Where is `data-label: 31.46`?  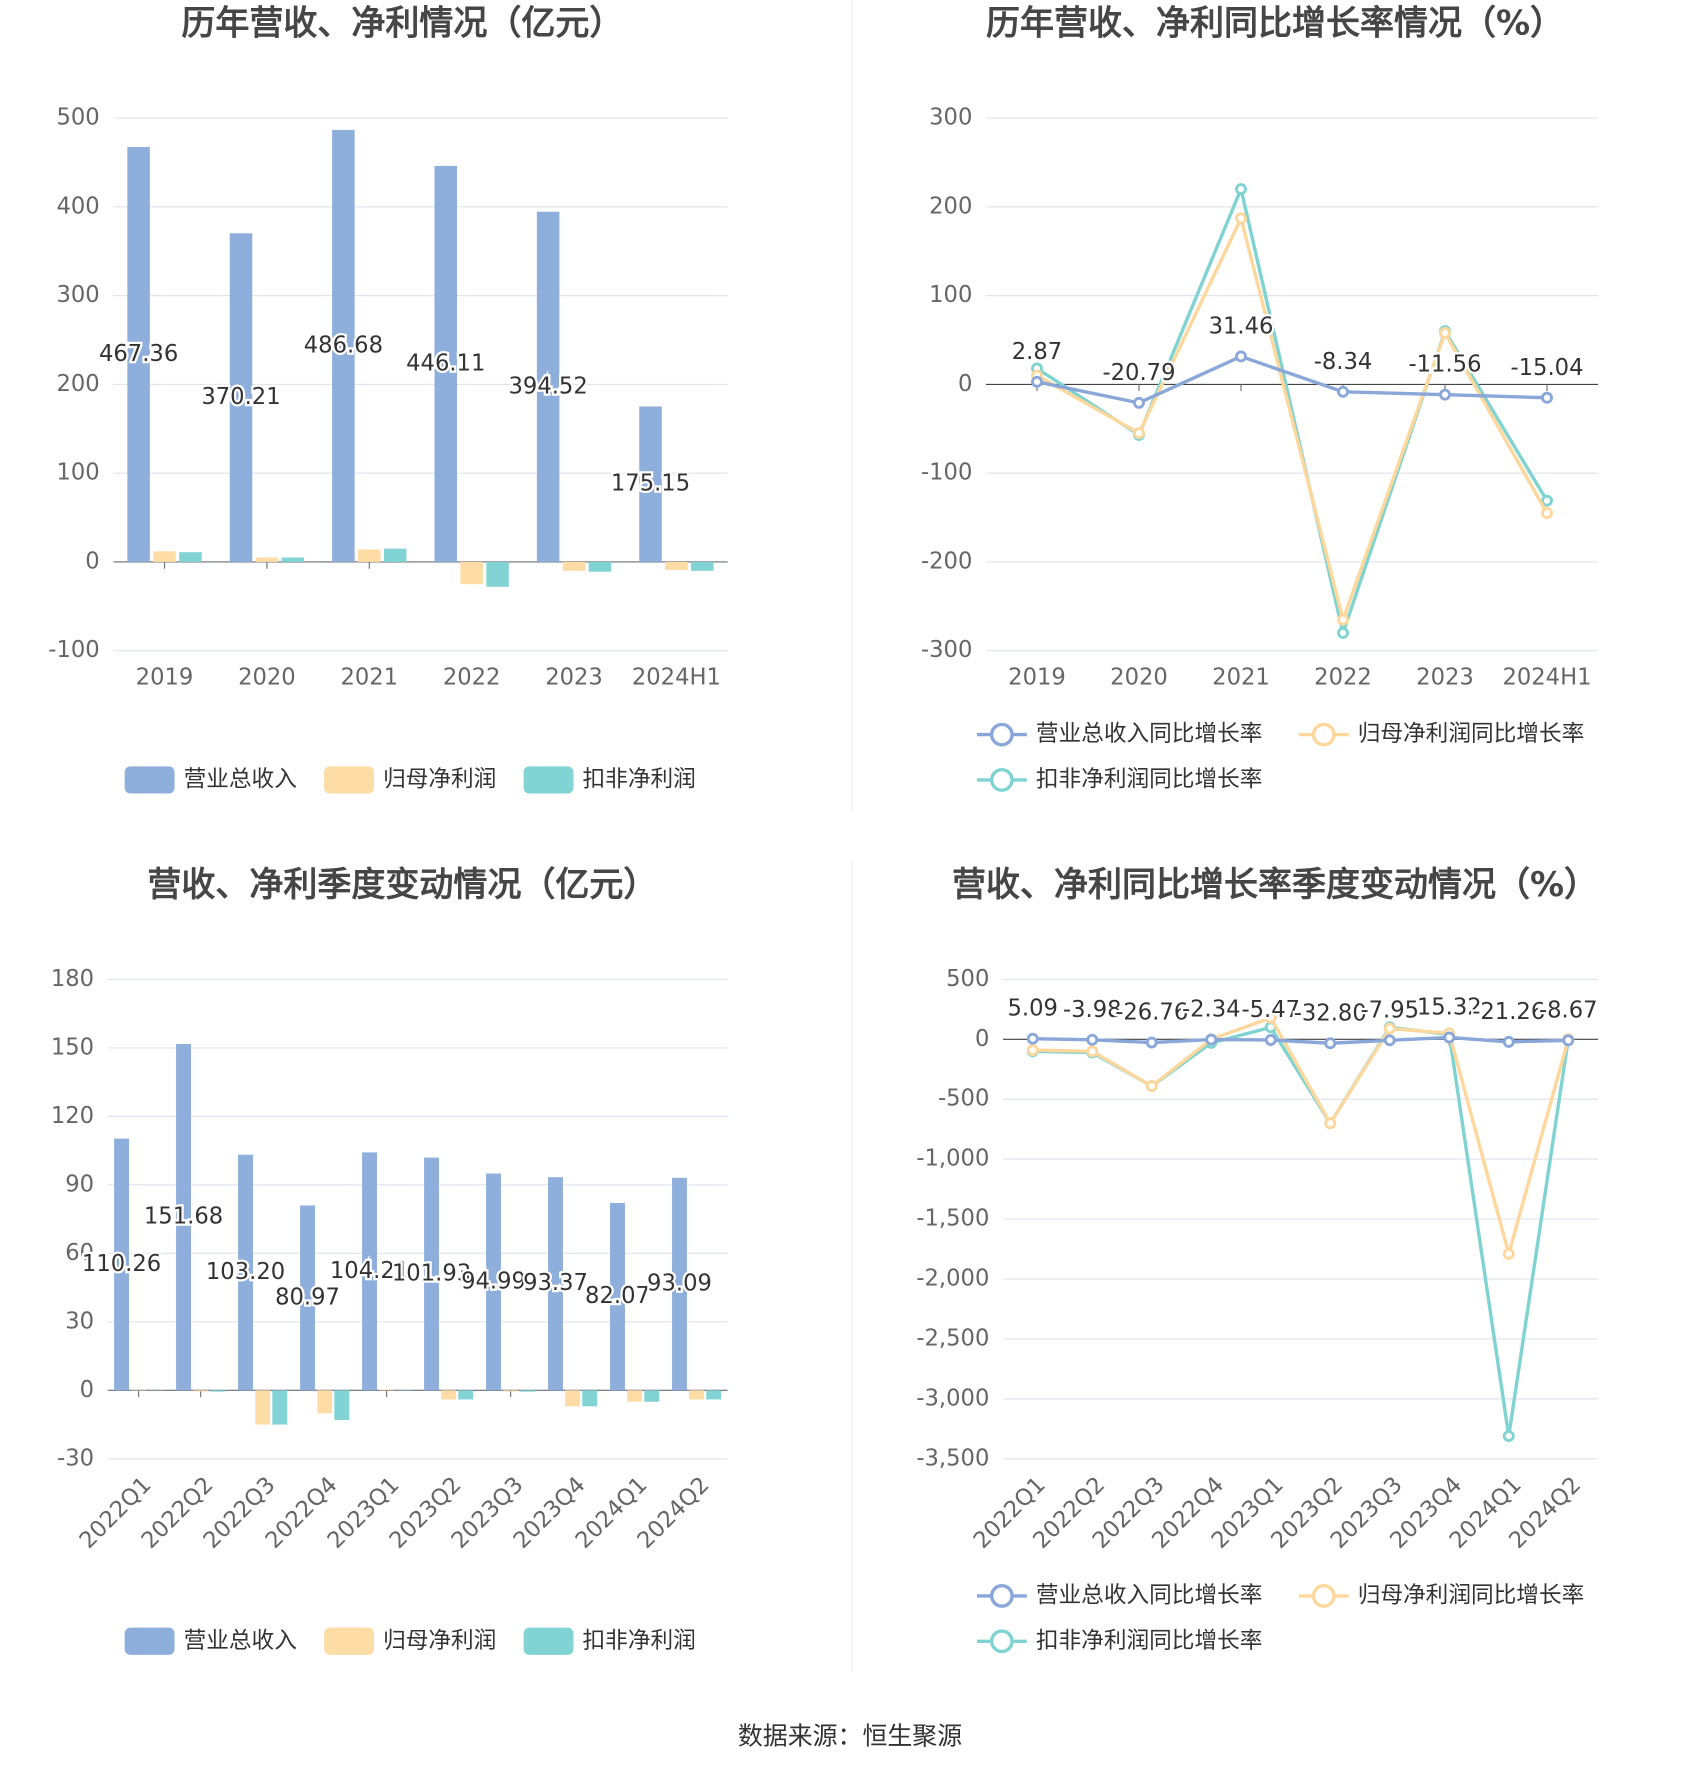 data-label: 31.46 is located at coordinates (1241, 327).